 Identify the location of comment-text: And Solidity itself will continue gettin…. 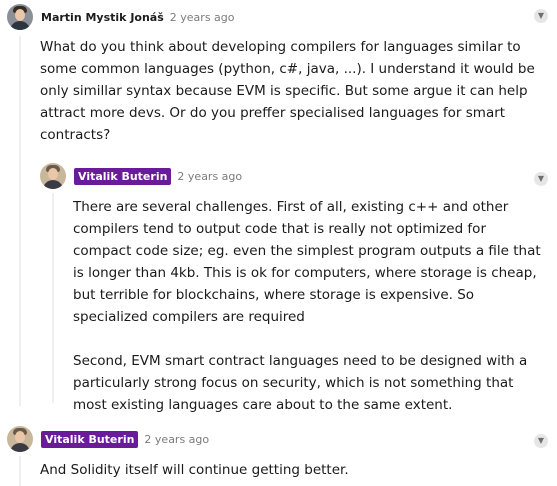
(194, 470).